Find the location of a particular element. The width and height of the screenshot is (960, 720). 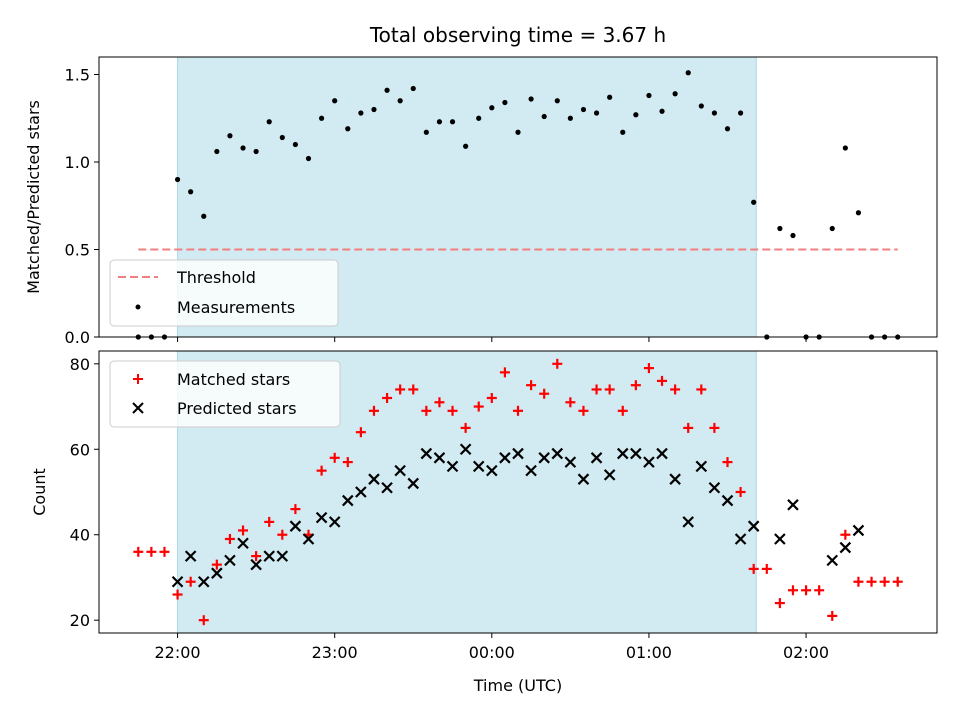

legend-predicted-swatch is located at coordinates (138, 408).